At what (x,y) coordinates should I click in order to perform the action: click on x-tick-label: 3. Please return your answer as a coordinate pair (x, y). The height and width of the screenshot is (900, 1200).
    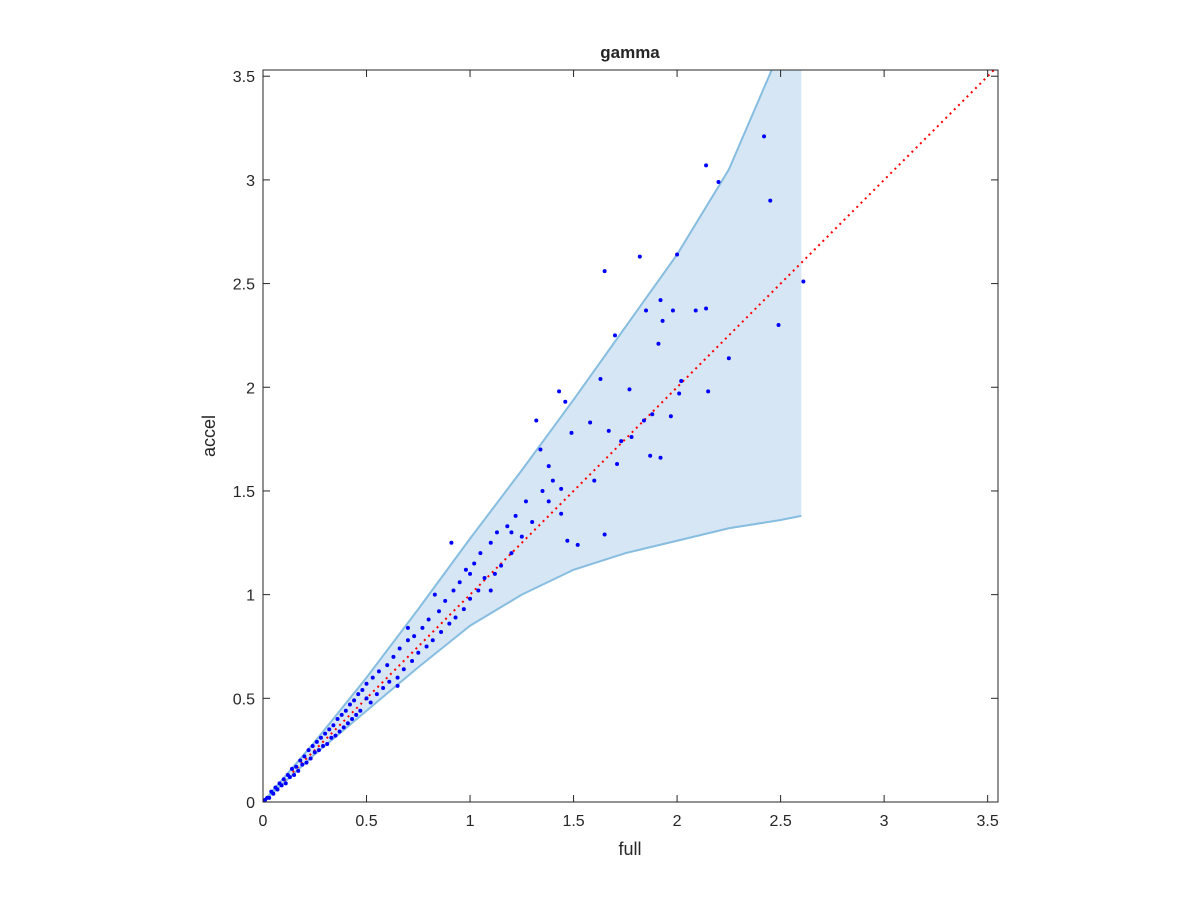
    Looking at the image, I should click on (884, 821).